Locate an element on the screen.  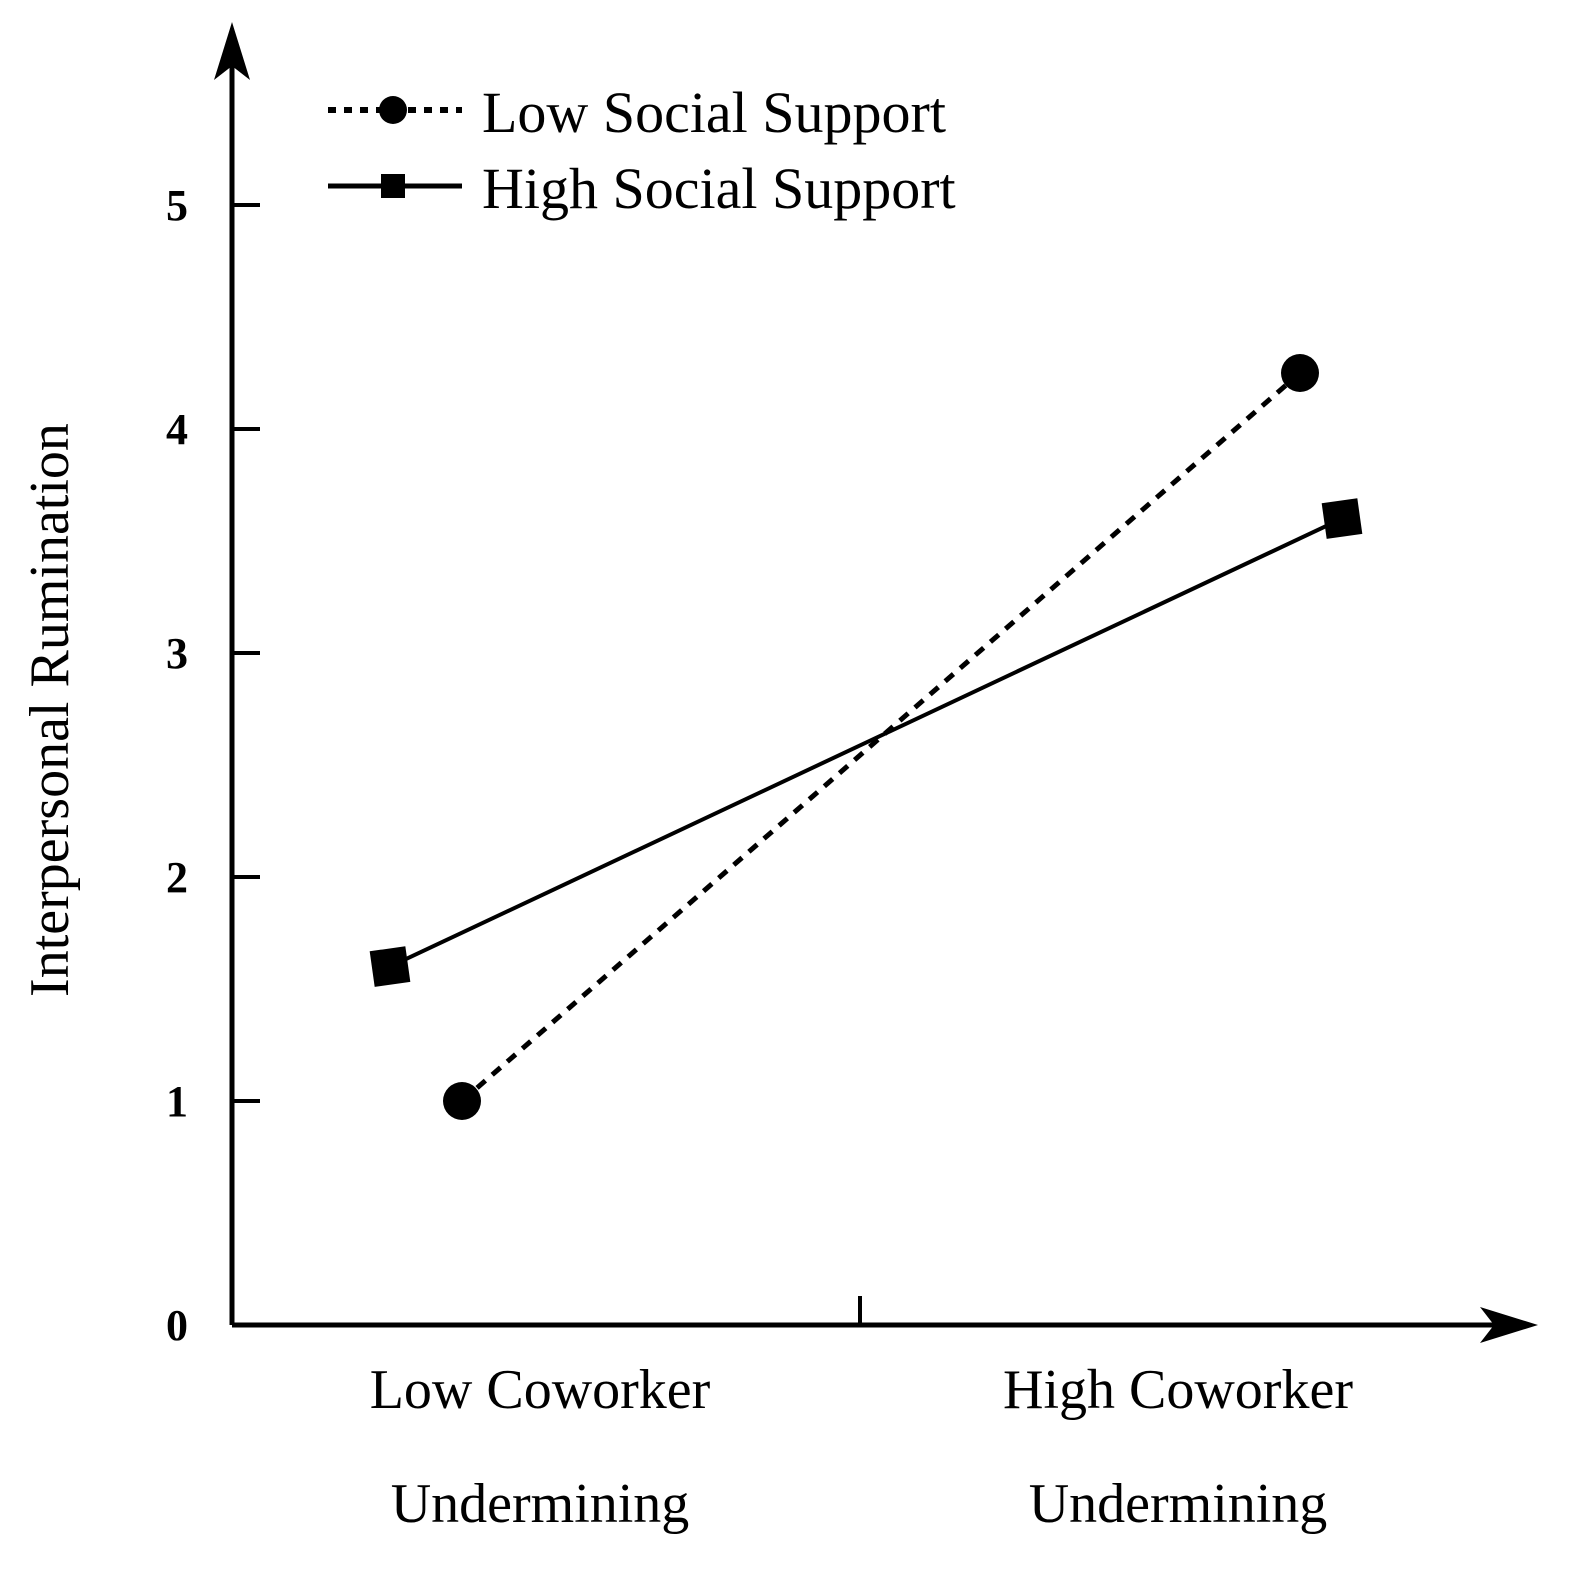
x-category-label: High Coworker is located at coordinates (1178, 1390).